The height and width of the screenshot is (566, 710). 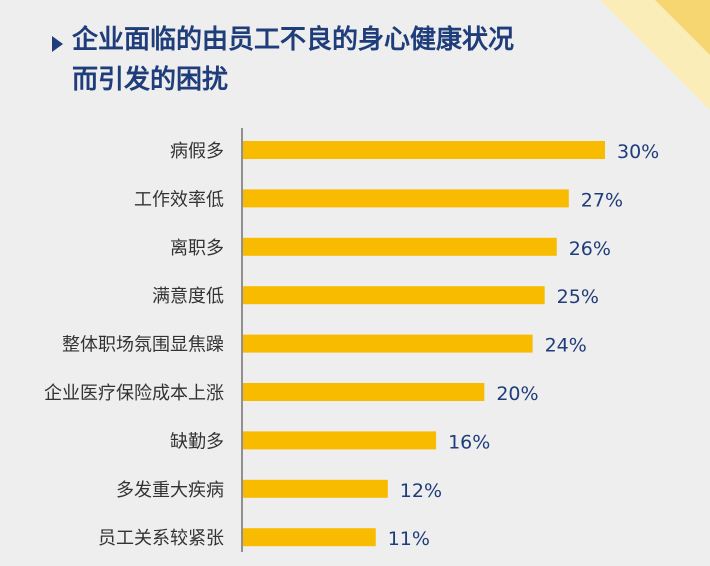 What do you see at coordinates (293, 40) in the screenshot?
I see `chart-title-line-1: 企业面临的由员工不良的身心健康状况` at bounding box center [293, 40].